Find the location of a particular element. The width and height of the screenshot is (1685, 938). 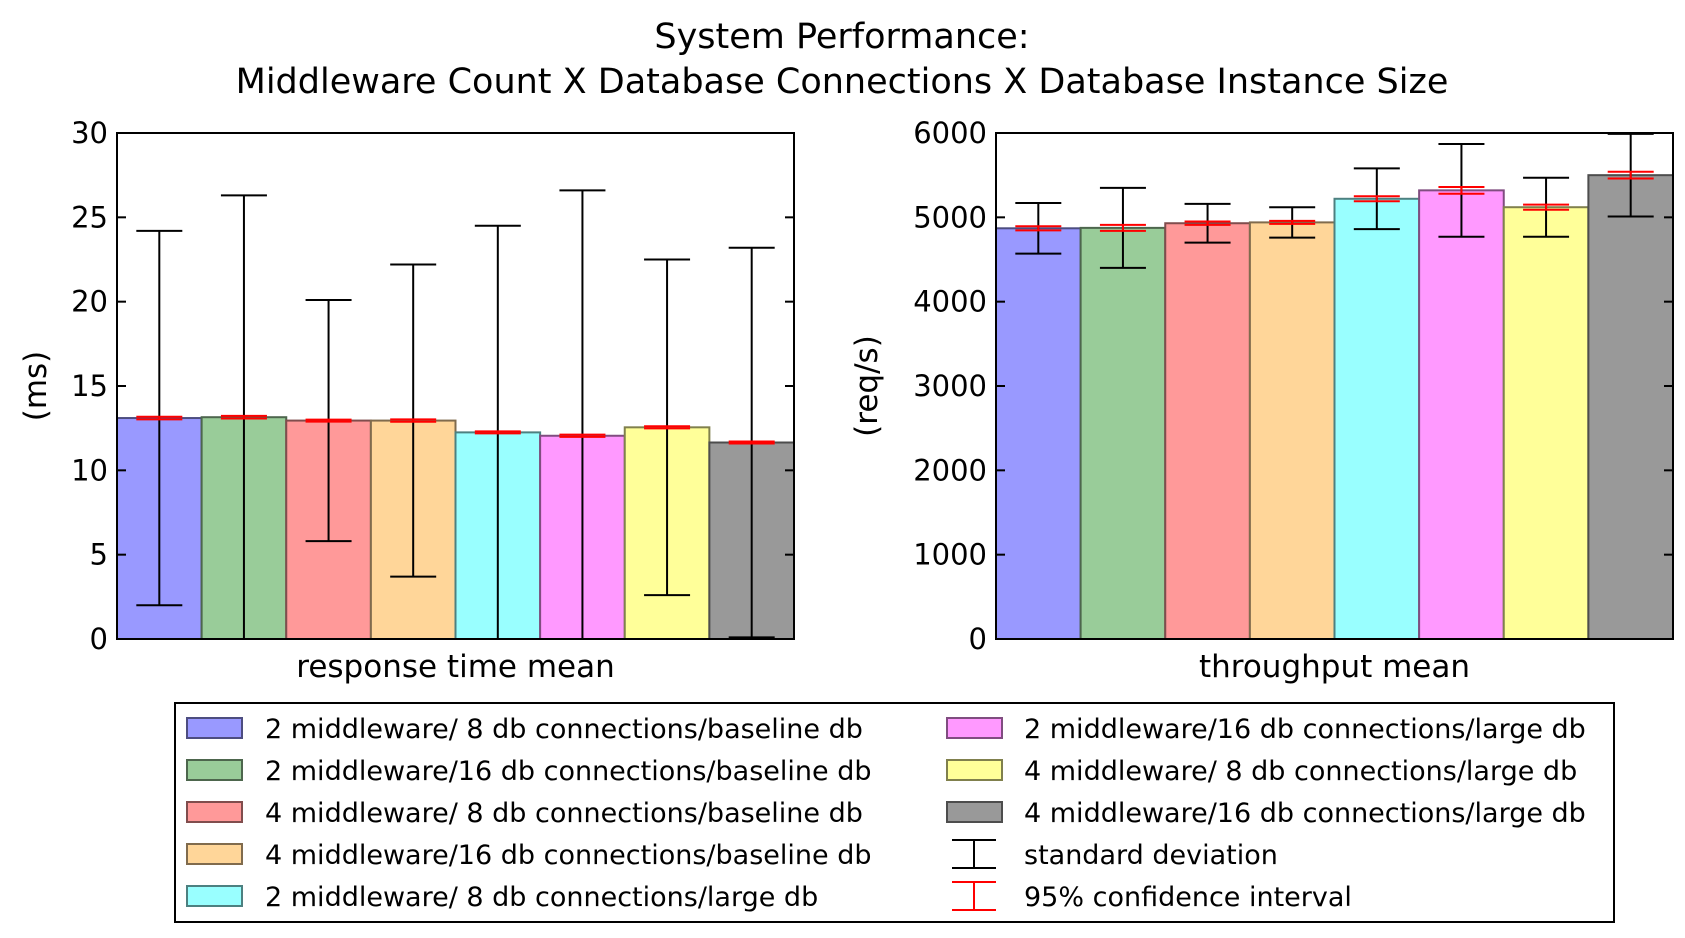

ytick-label-2-1: 1000 is located at coordinates (950, 555).